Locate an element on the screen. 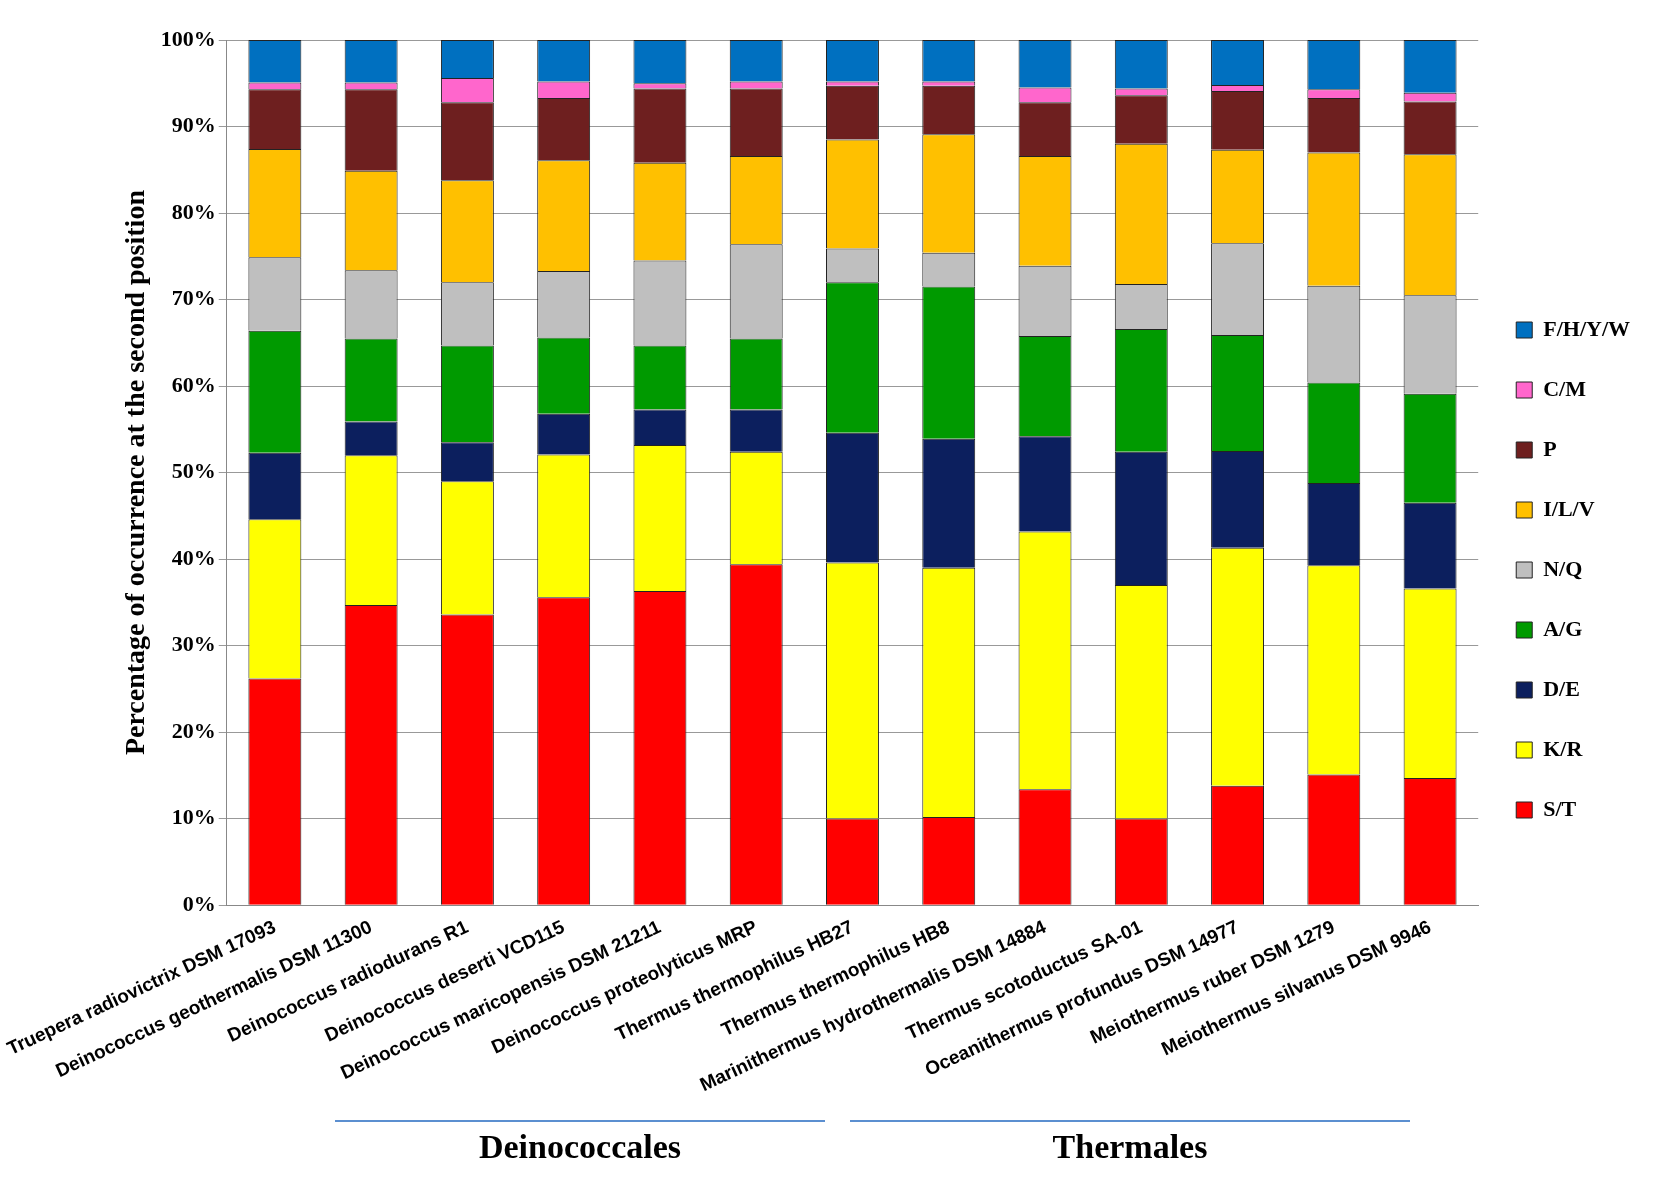  text: Thermales is located at coordinates (1130, 1143).